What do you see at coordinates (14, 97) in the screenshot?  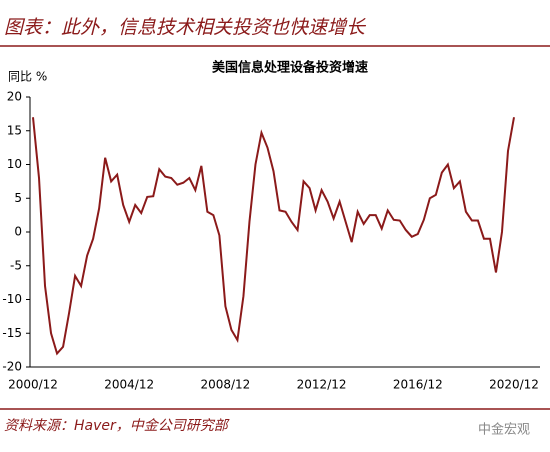 I see `y-tick-label: 20` at bounding box center [14, 97].